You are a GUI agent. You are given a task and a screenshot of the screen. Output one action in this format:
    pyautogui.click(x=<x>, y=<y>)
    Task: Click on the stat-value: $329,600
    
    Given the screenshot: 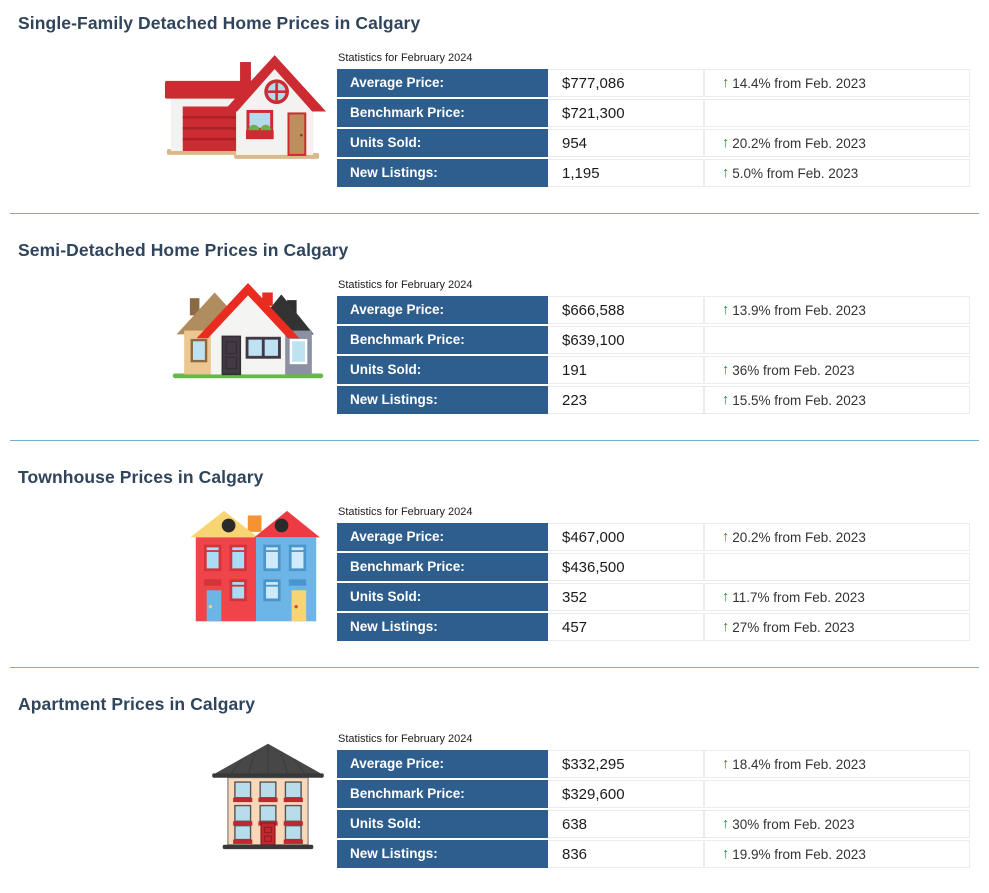 What is the action you would take?
    pyautogui.click(x=626, y=794)
    